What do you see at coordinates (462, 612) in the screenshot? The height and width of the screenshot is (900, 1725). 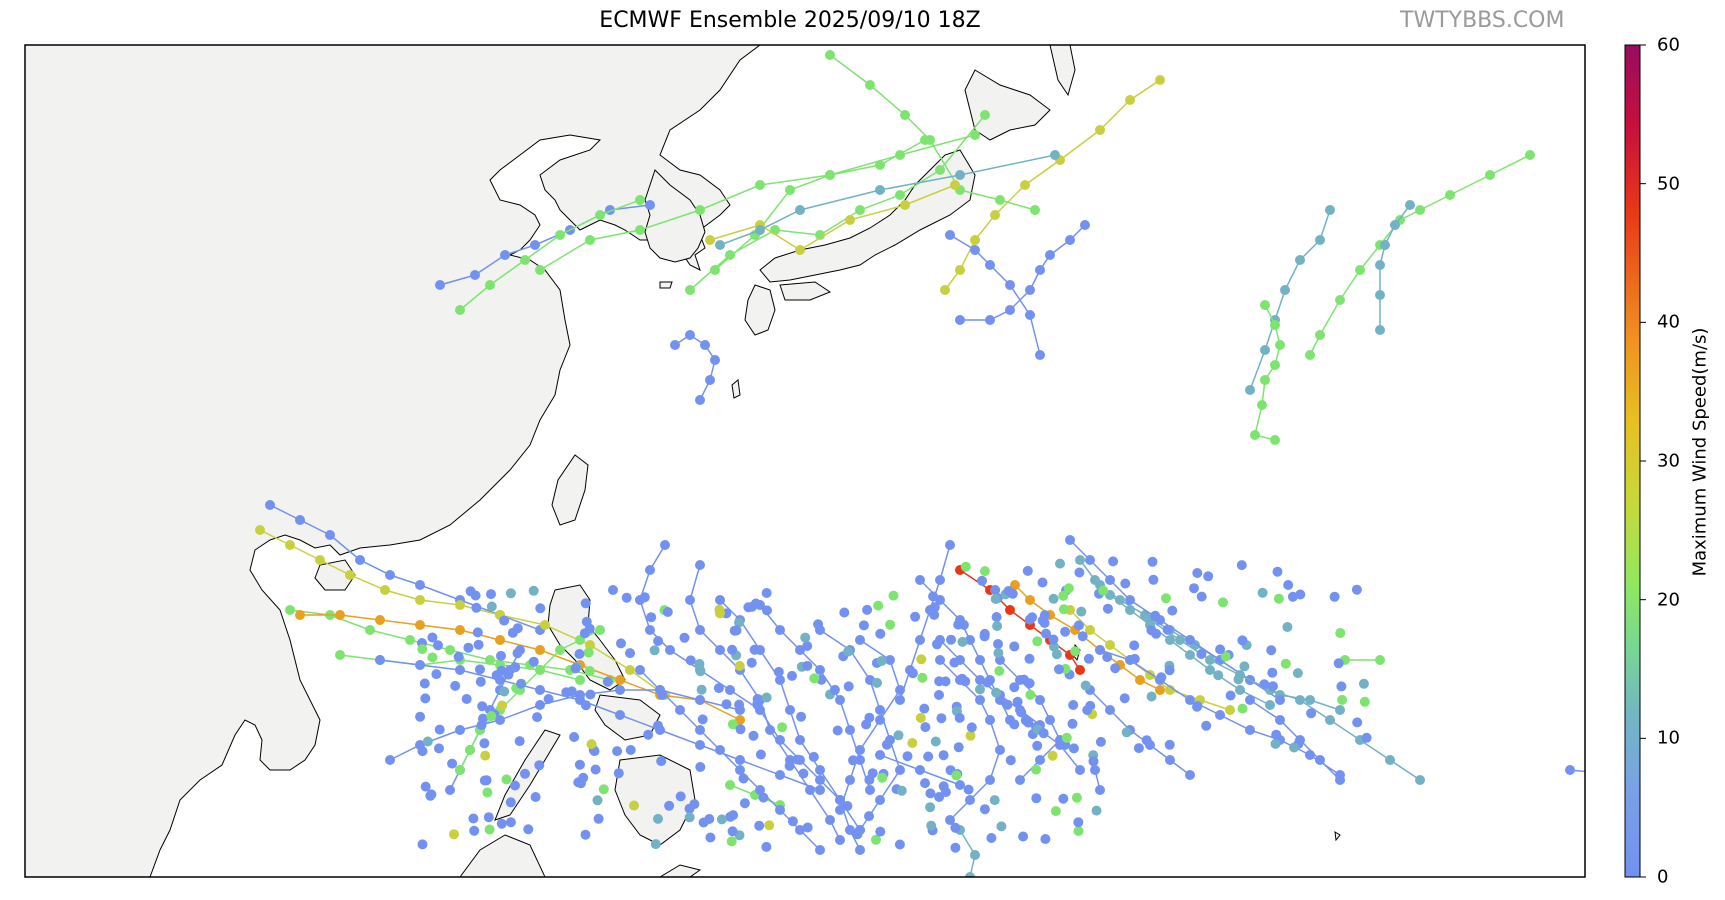 I see `storm-track-line` at bounding box center [462, 612].